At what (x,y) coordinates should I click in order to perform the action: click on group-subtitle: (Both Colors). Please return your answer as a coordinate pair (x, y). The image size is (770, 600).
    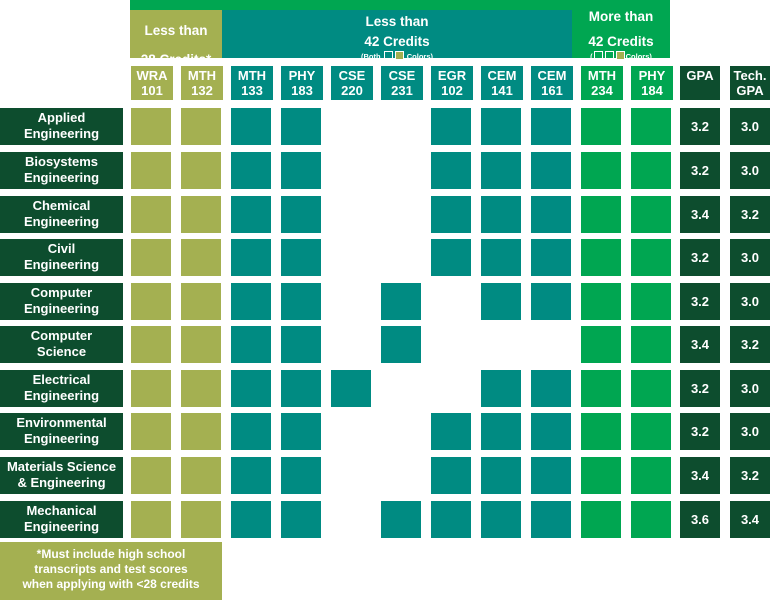
    Looking at the image, I should click on (397, 56).